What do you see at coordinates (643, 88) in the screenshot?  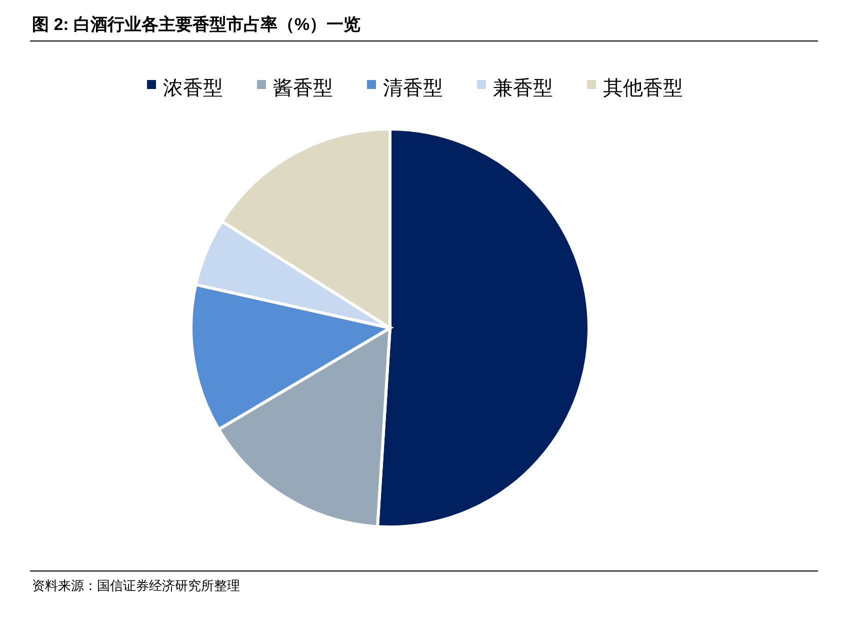 I see `legend-label: 其他香型` at bounding box center [643, 88].